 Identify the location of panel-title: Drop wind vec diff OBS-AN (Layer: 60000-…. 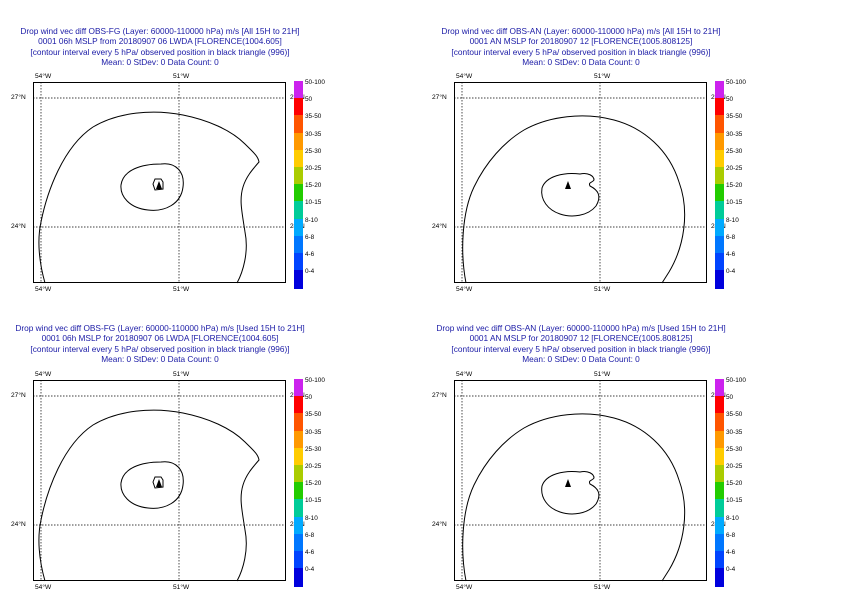
(581, 344).